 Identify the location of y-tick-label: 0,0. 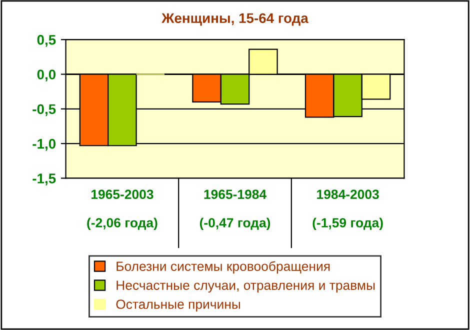
(46, 76).